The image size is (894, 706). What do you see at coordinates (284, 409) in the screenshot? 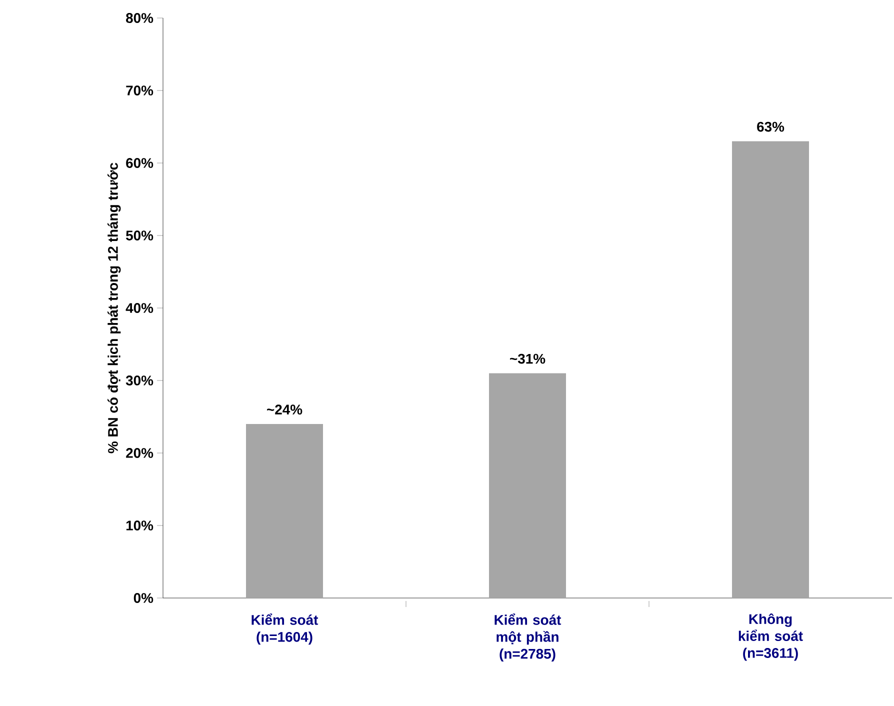
I see `data-label: ~24%` at bounding box center [284, 409].